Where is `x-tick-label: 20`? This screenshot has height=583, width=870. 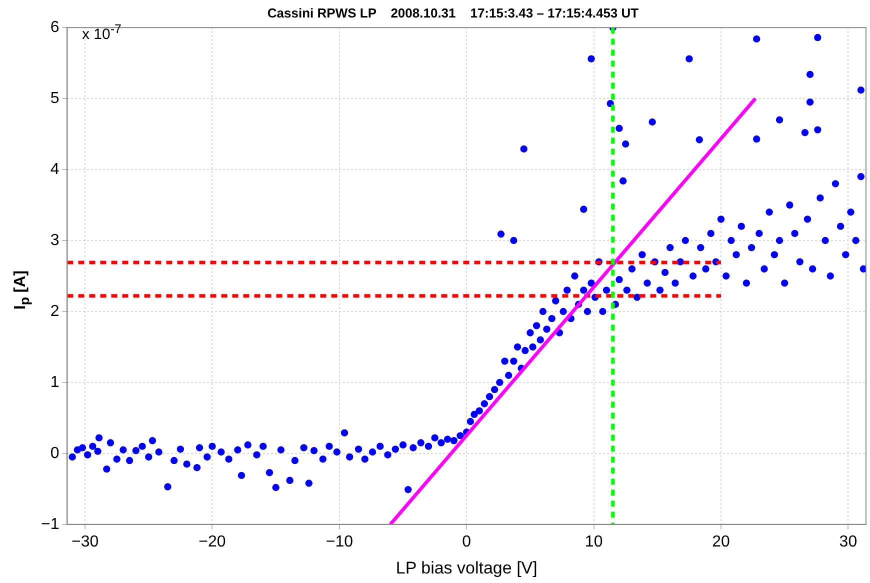 x-tick-label: 20 is located at coordinates (721, 541).